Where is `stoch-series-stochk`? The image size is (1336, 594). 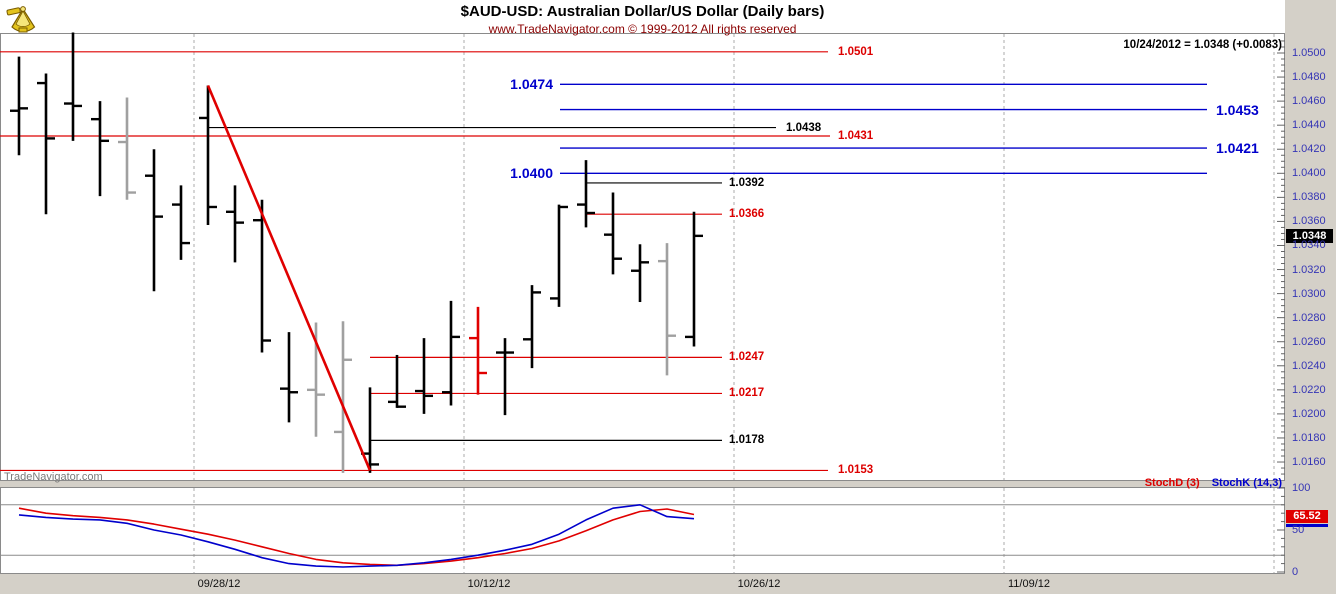
stoch-series-stochk is located at coordinates (356, 535).